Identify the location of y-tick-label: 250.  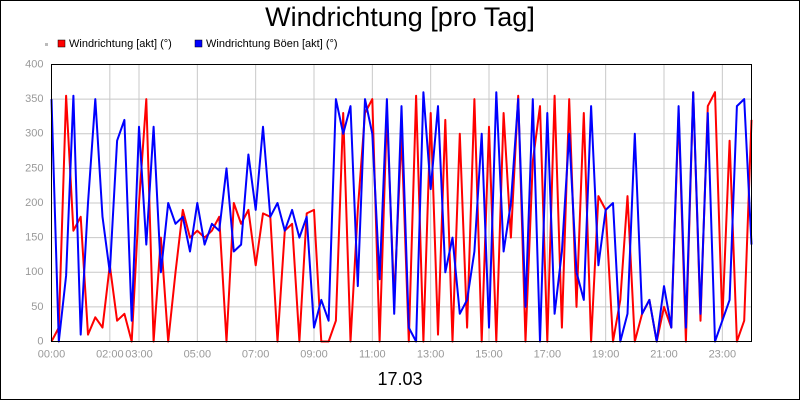
(34, 168).